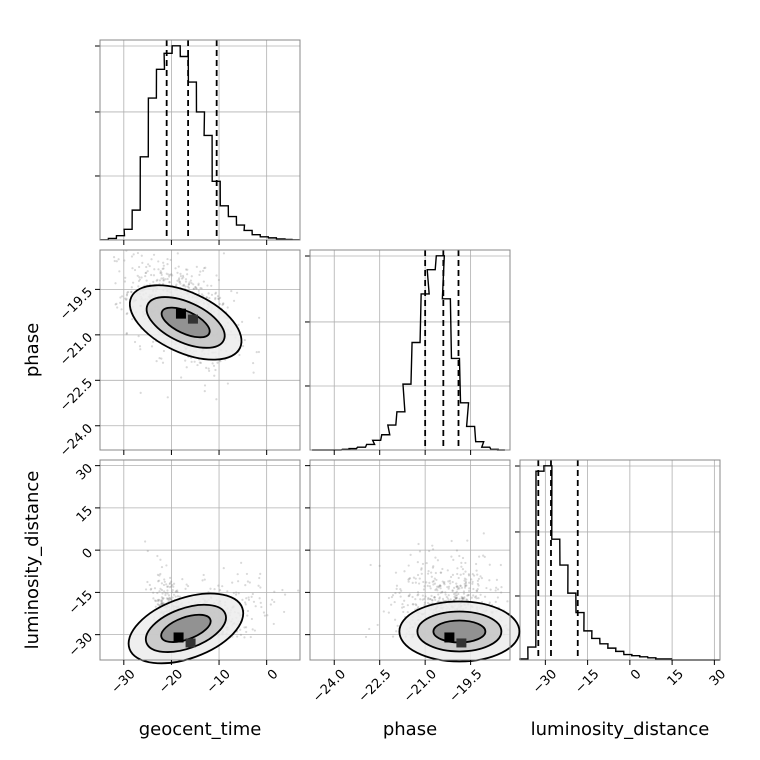 This screenshot has width=760, height=760. Describe the element at coordinates (184, 148) in the screenshot. I see `hist-bar` at that location.